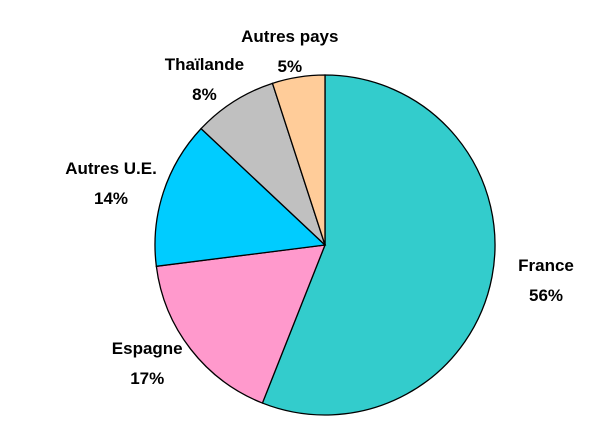  Describe the element at coordinates (147, 348) in the screenshot. I see `slice-label: Espagne` at that location.